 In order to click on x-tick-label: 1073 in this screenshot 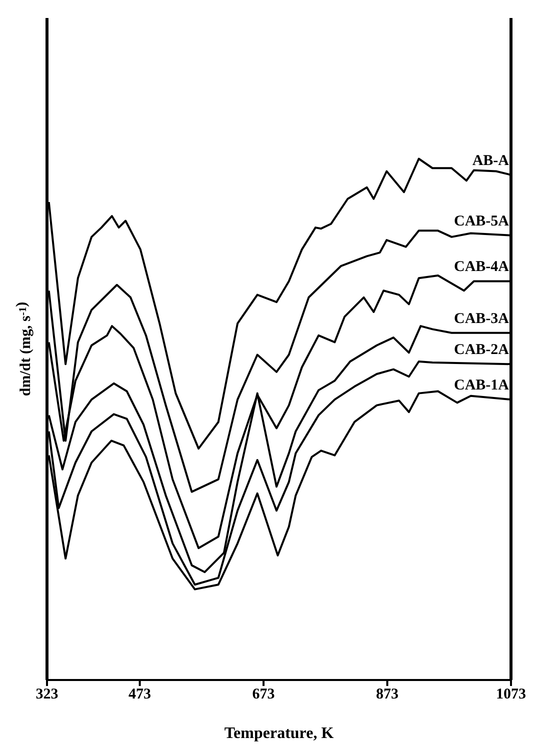, I will do `click(511, 694)`.